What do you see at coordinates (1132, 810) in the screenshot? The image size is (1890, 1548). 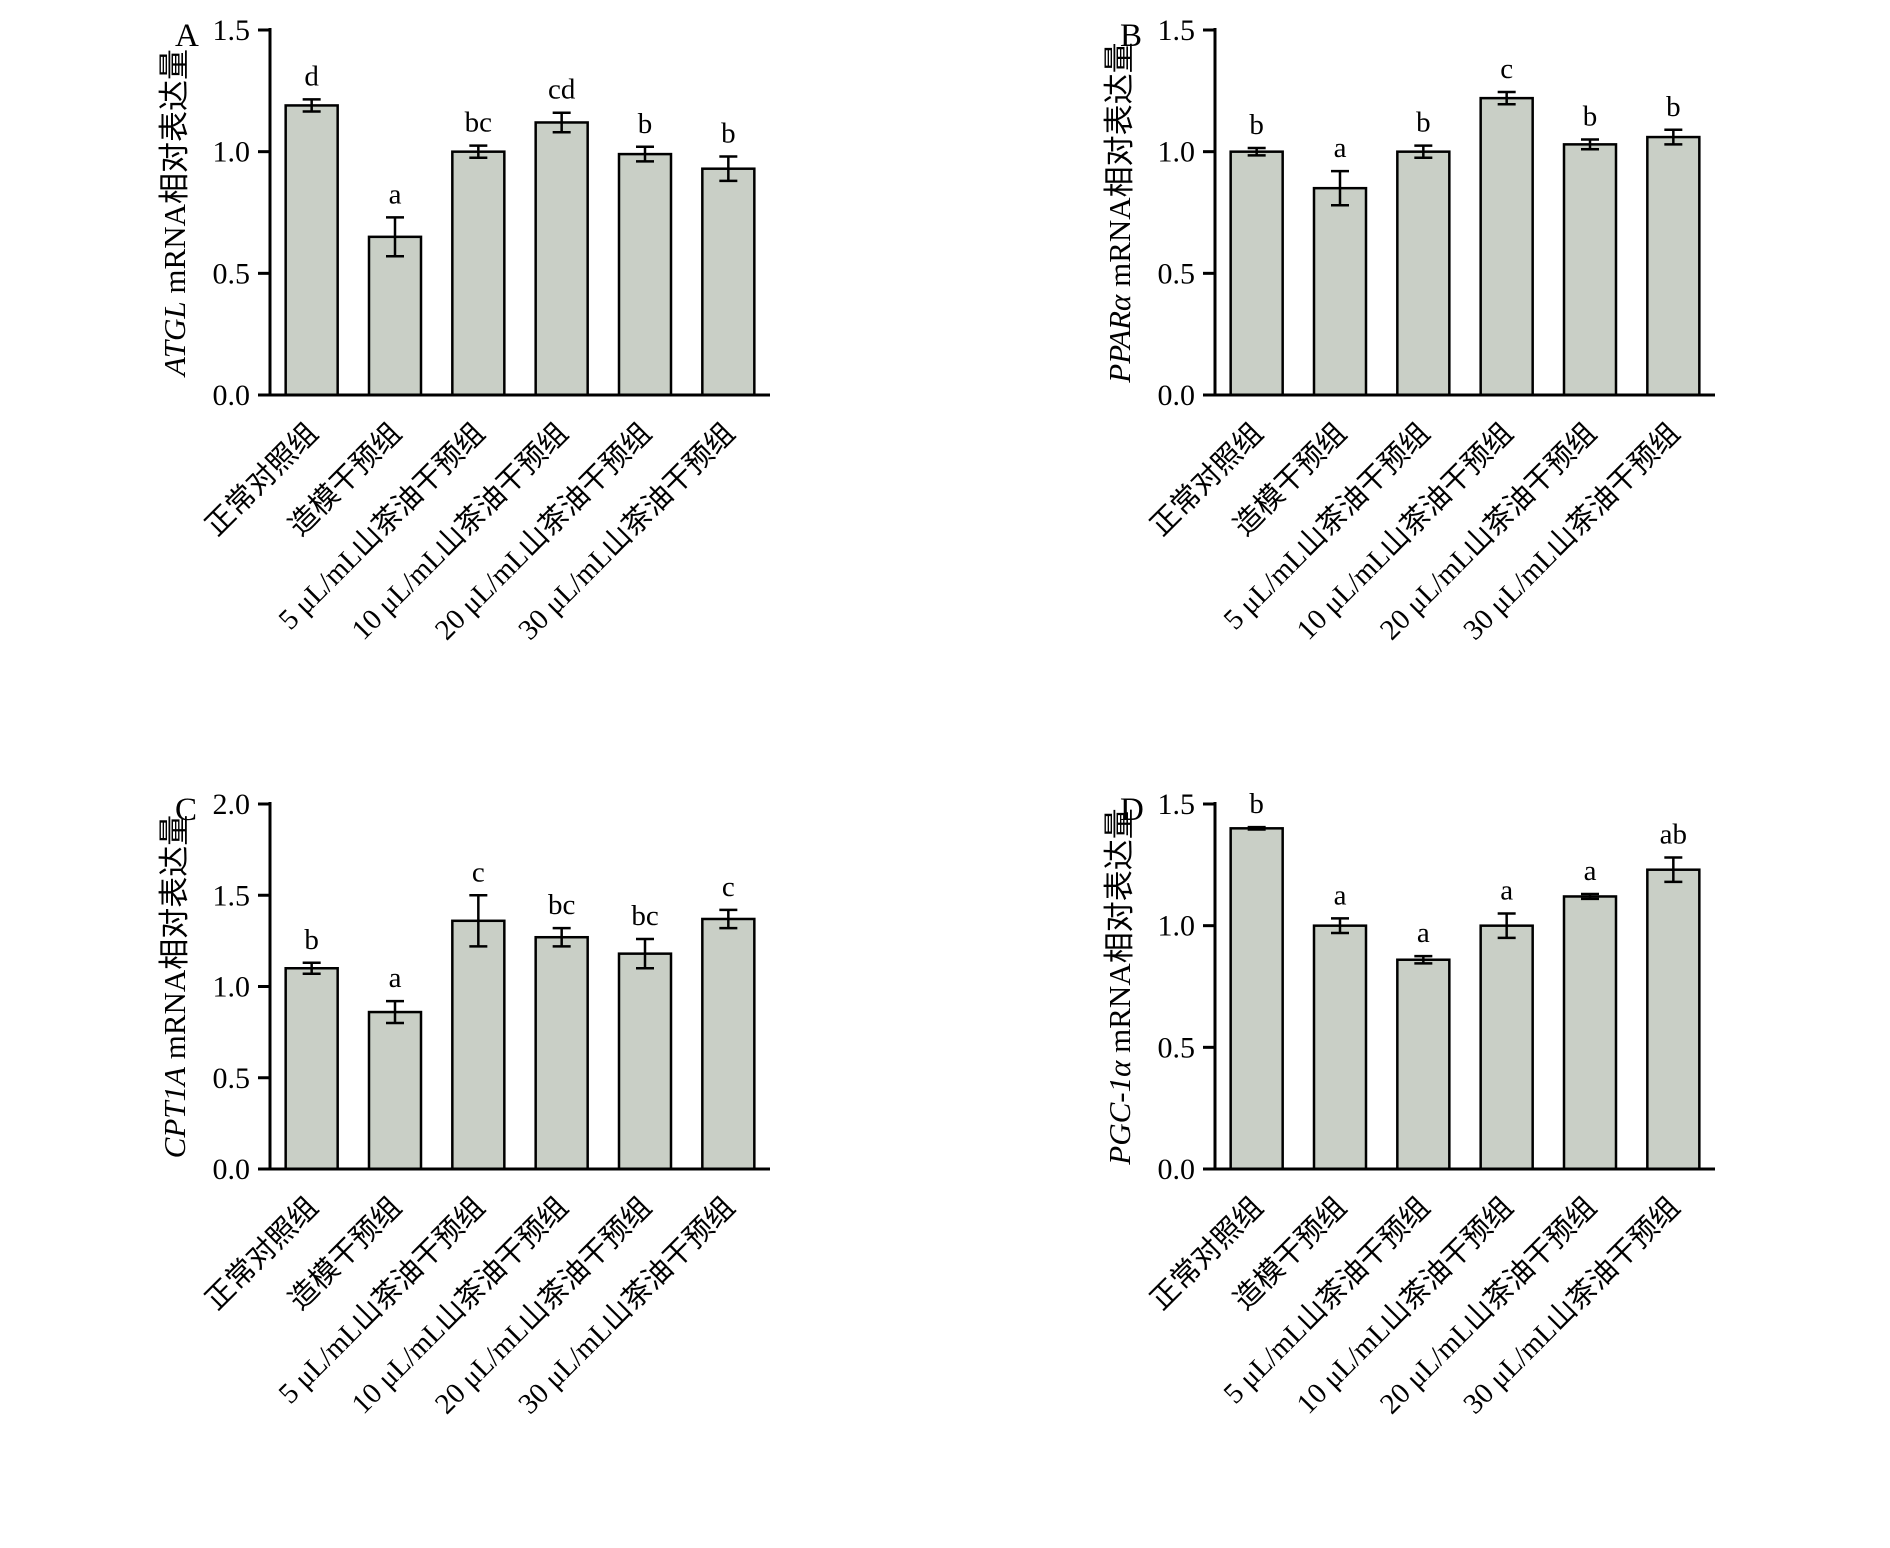 I see `panel-letter: D` at bounding box center [1132, 810].